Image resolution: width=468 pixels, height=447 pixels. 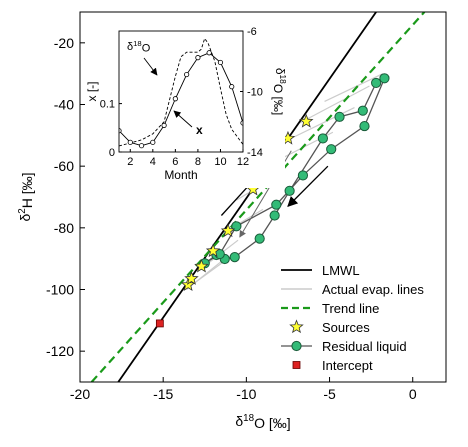 I want to click on inset-x-tick-label: 4, so click(x=153, y=162).